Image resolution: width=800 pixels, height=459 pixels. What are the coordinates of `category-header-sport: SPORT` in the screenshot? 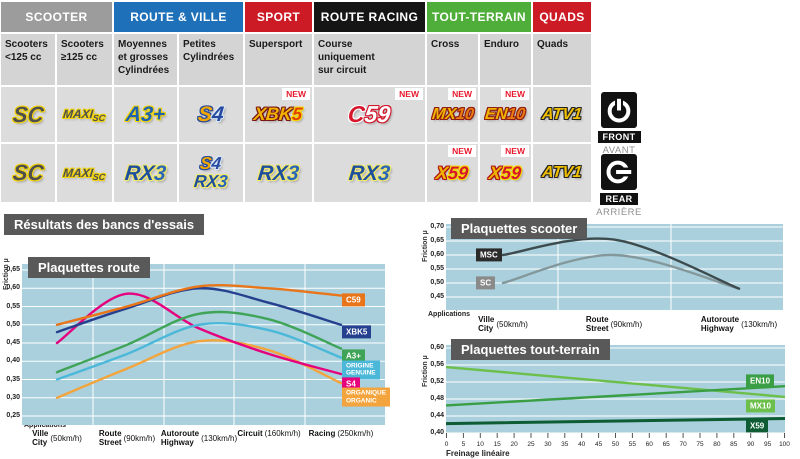 It's located at (278, 17).